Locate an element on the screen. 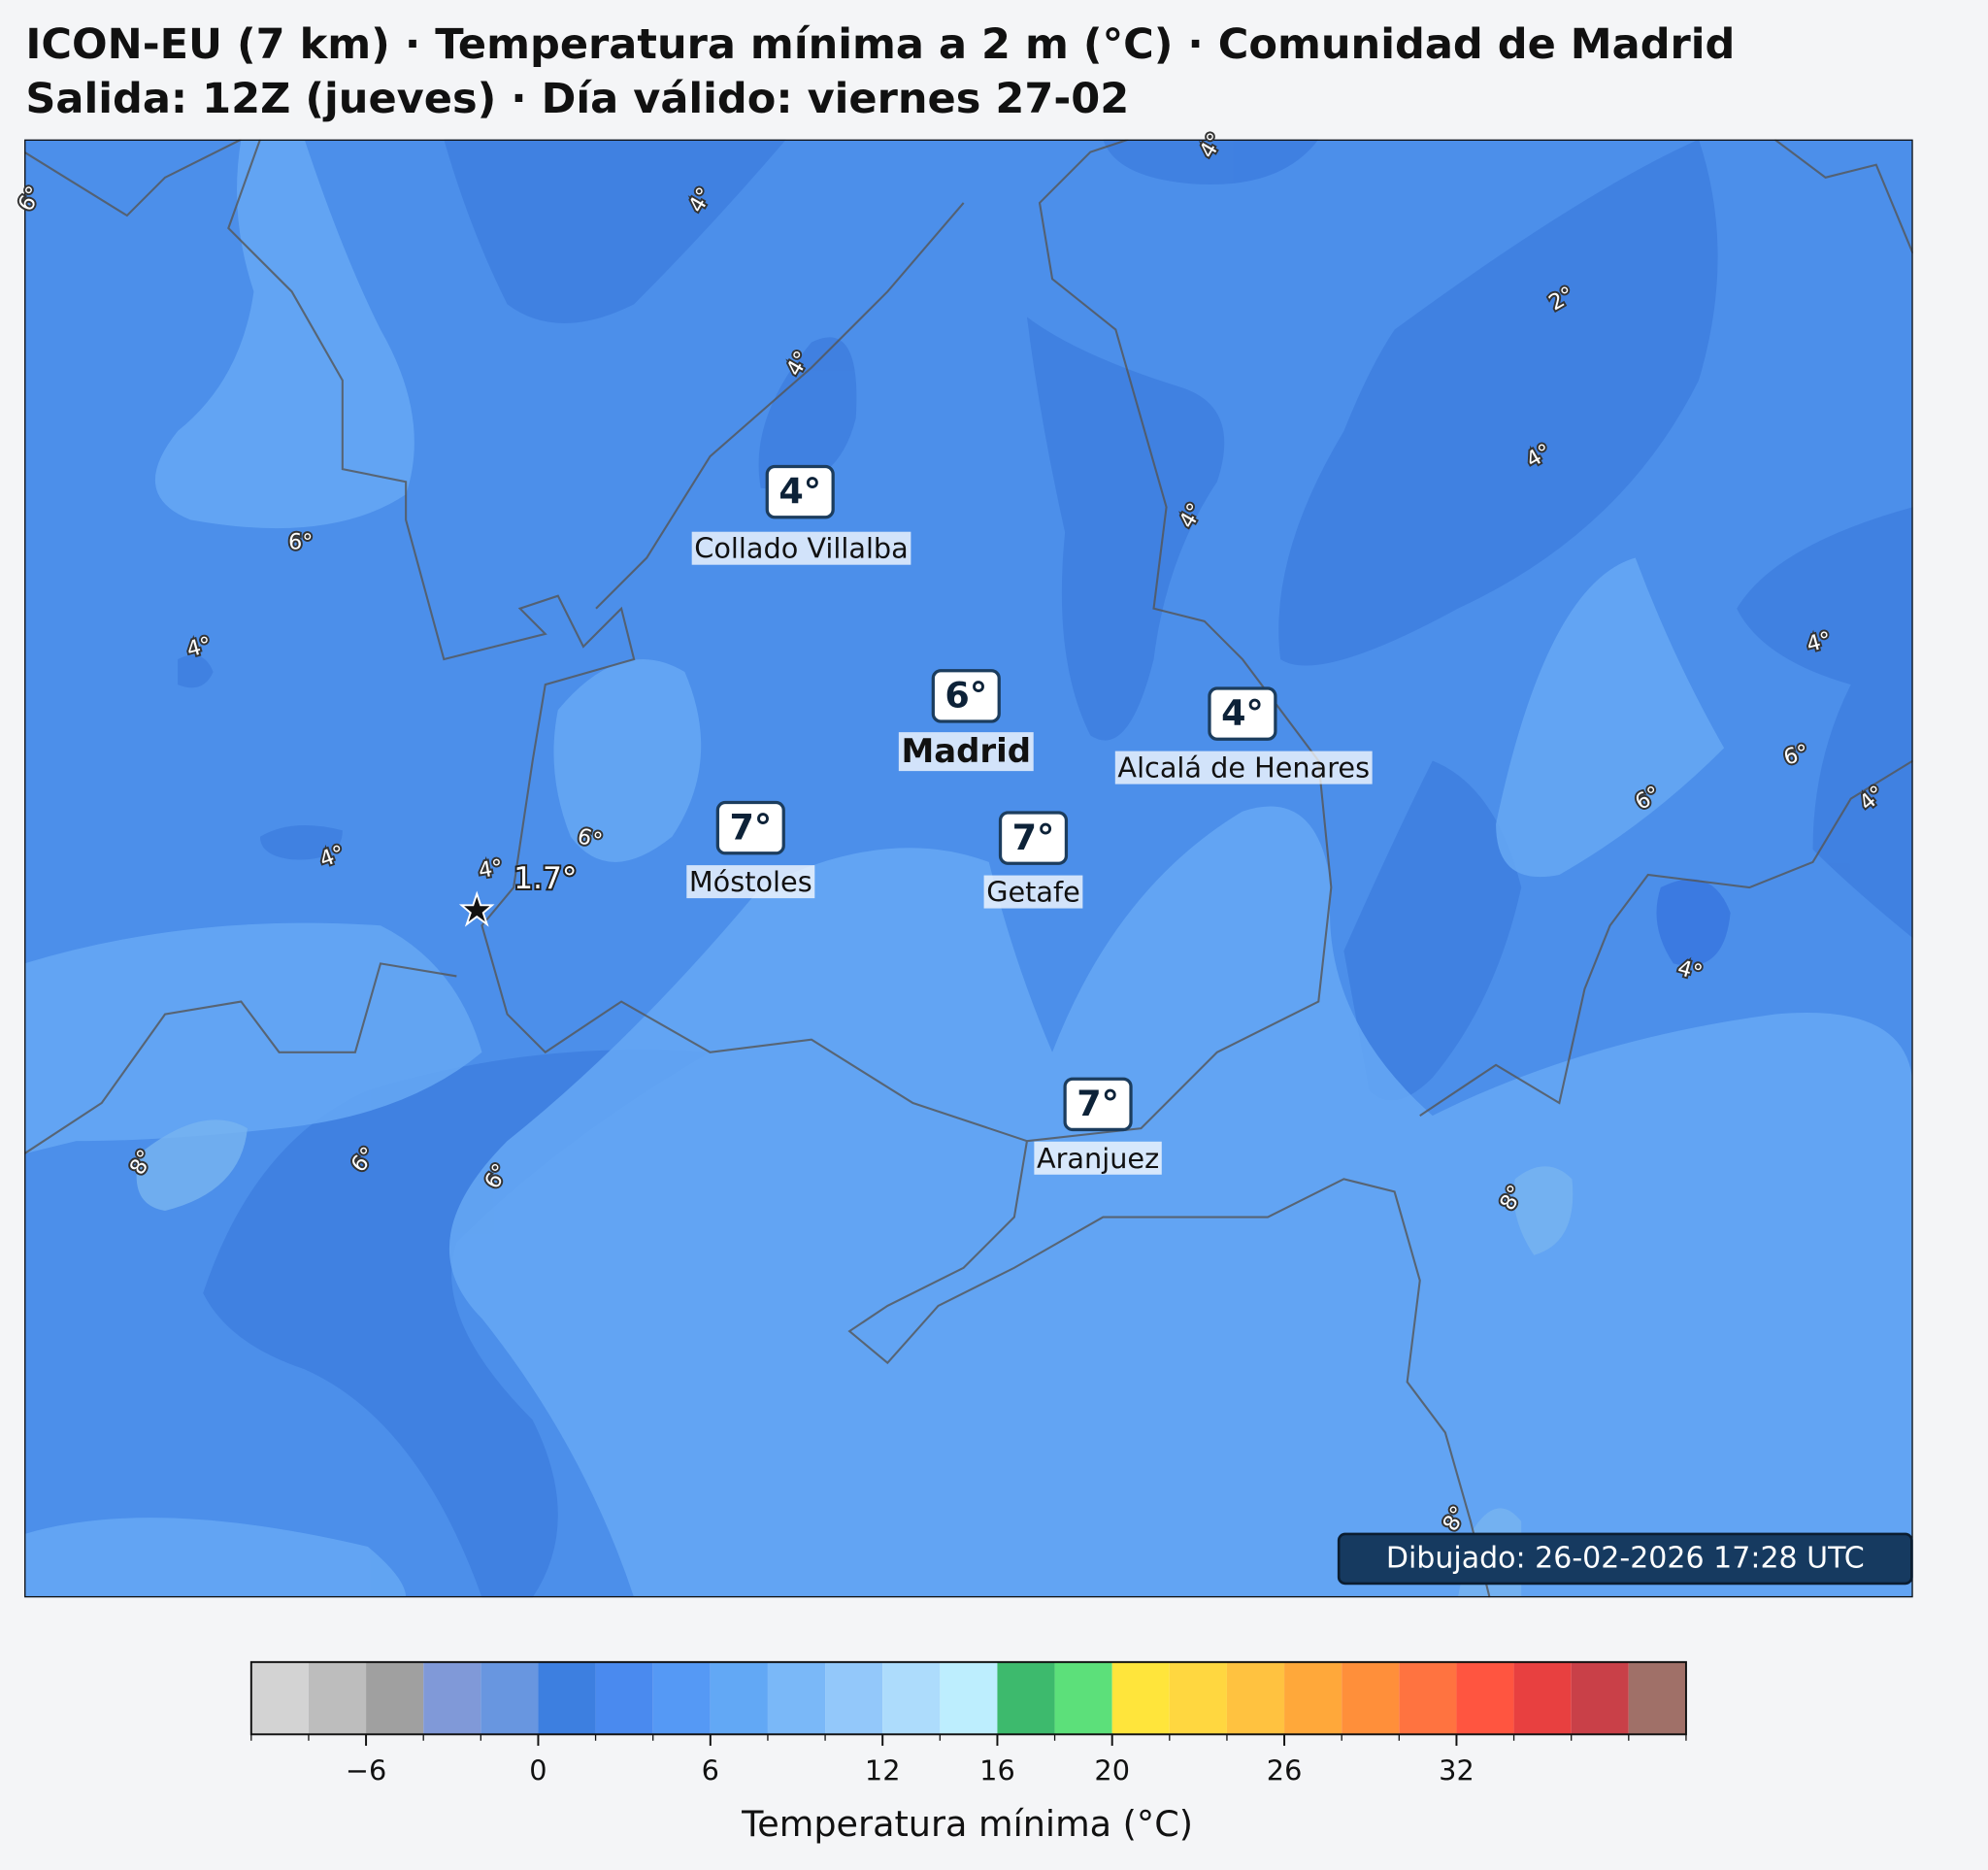 The height and width of the screenshot is (1870, 1988). contour-label: 4° is located at coordinates (491, 869).